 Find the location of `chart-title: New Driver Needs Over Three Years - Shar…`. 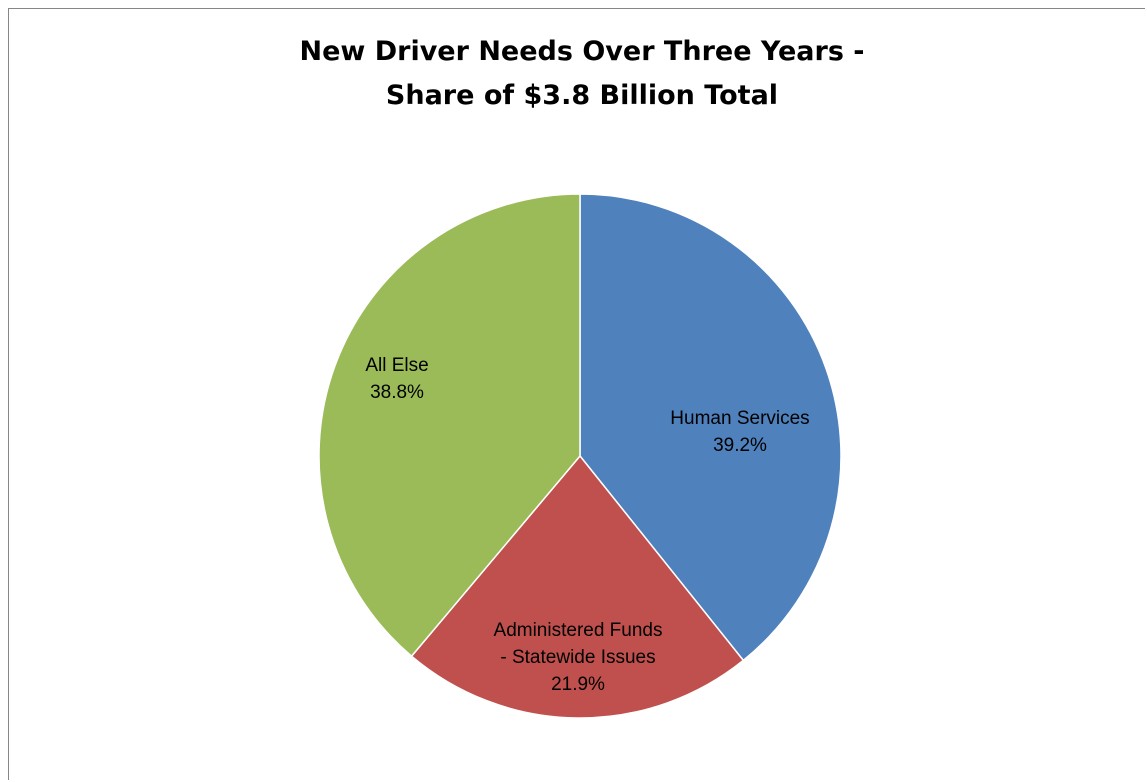

chart-title: New Driver Needs Over Three Years - Shar… is located at coordinates (573, 74).